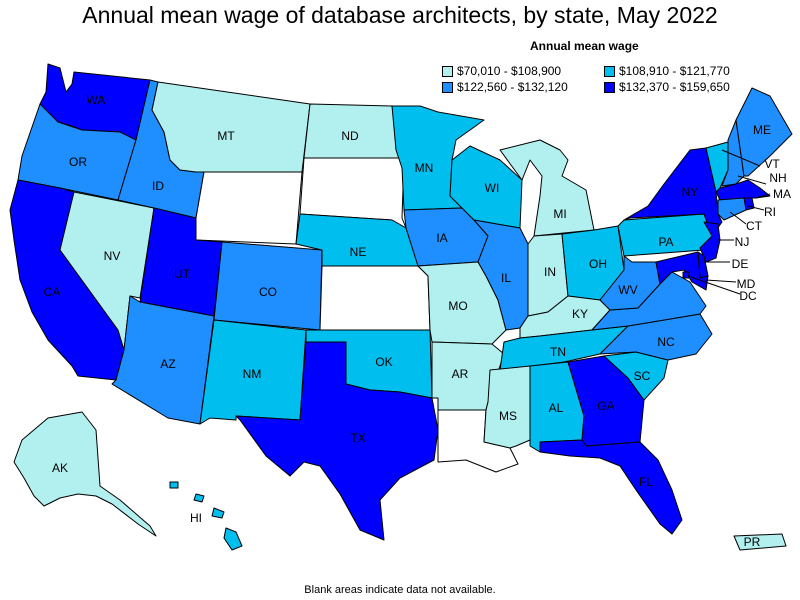  I want to click on label-ne: NE, so click(358, 252).